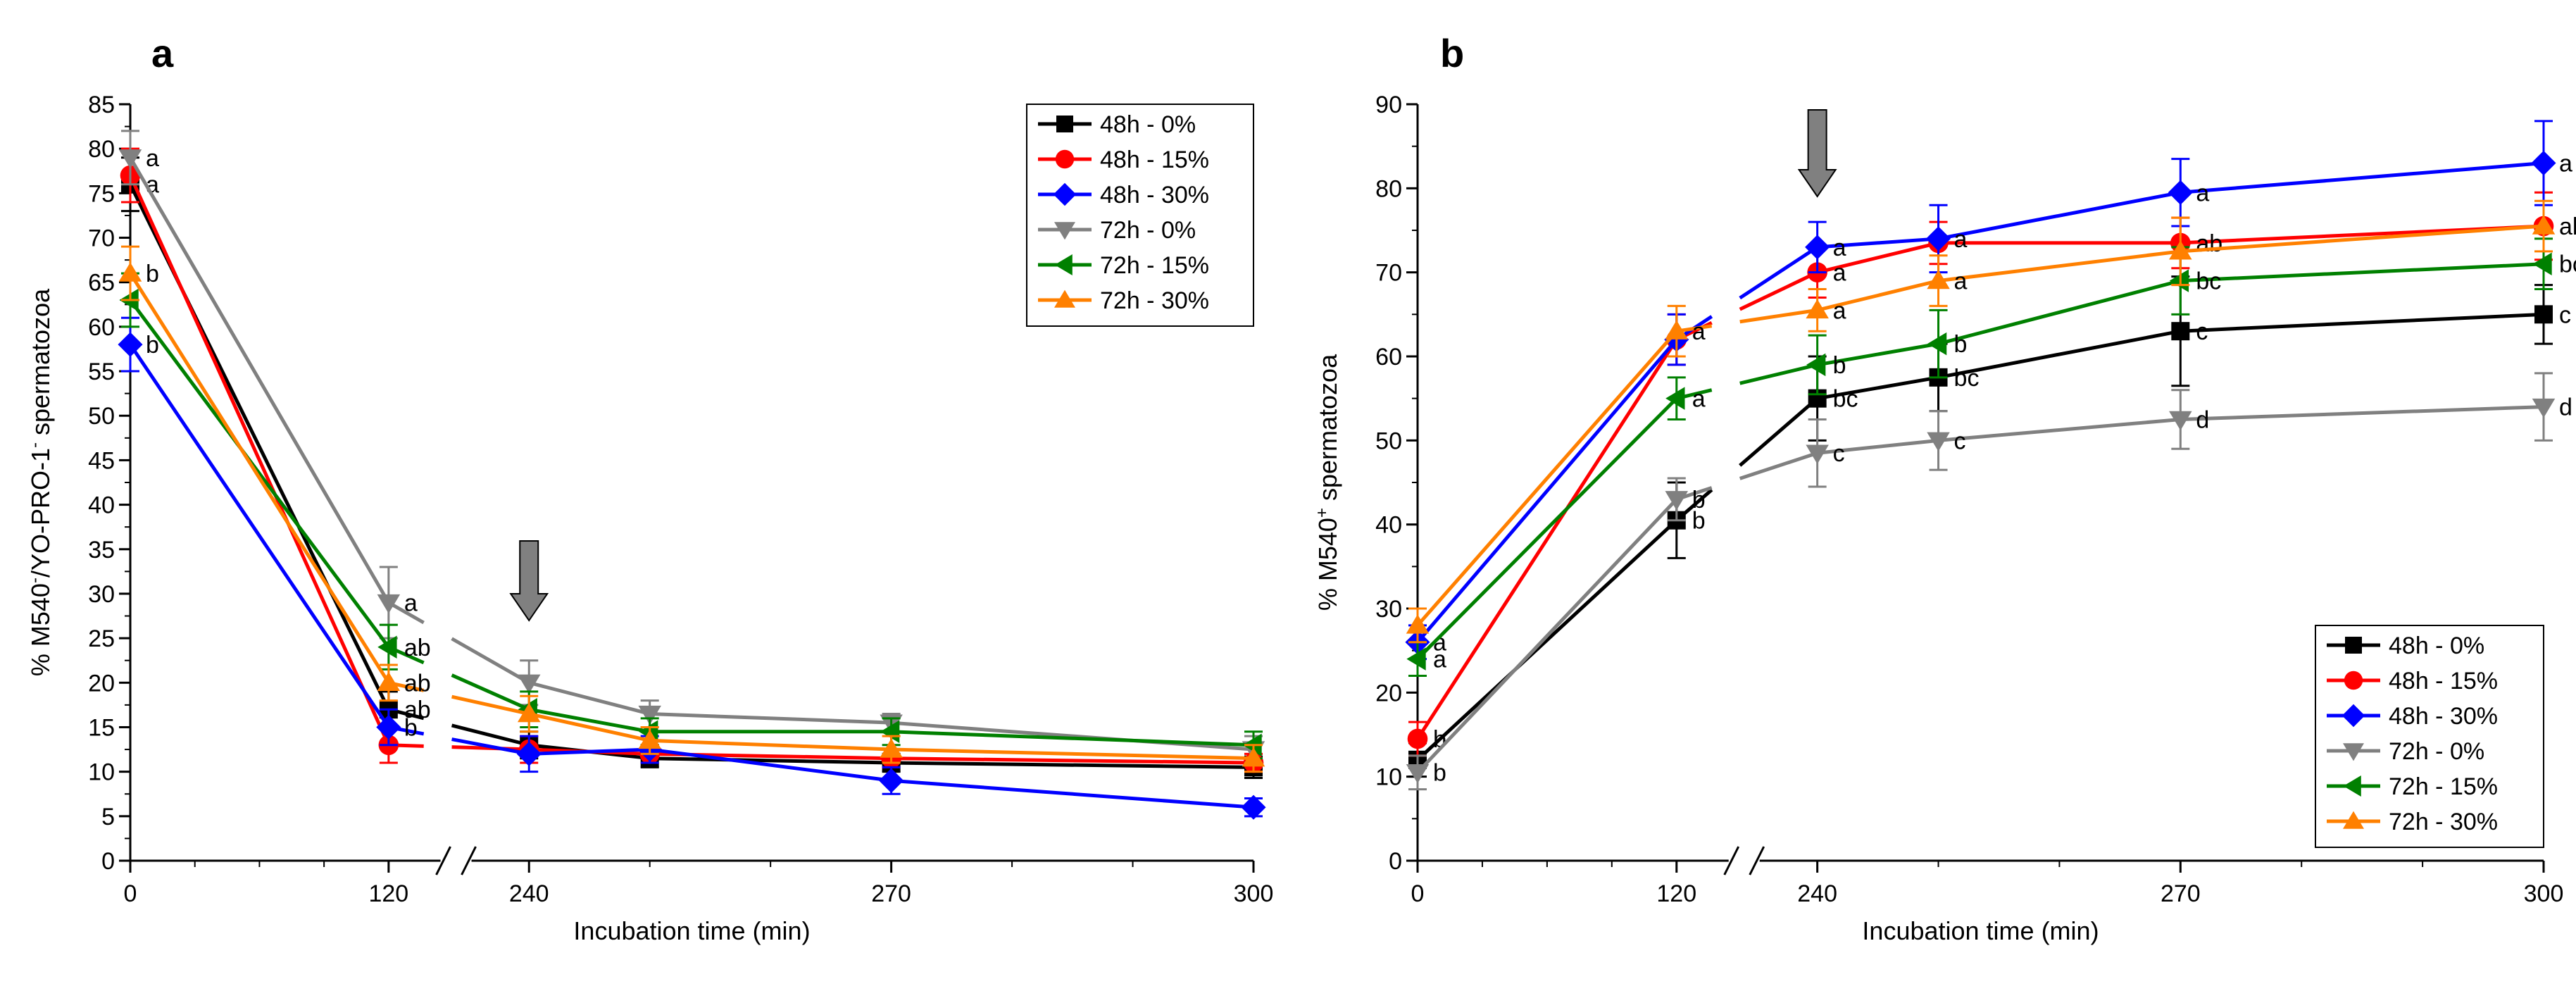 Image resolution: width=2576 pixels, height=991 pixels. I want to click on y-tick-label: 25, so click(101, 638).